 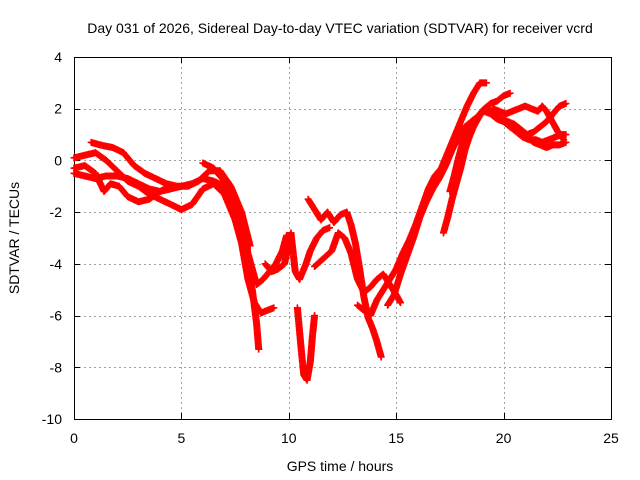 I want to click on y-tick-label: -6, so click(x=56, y=316).